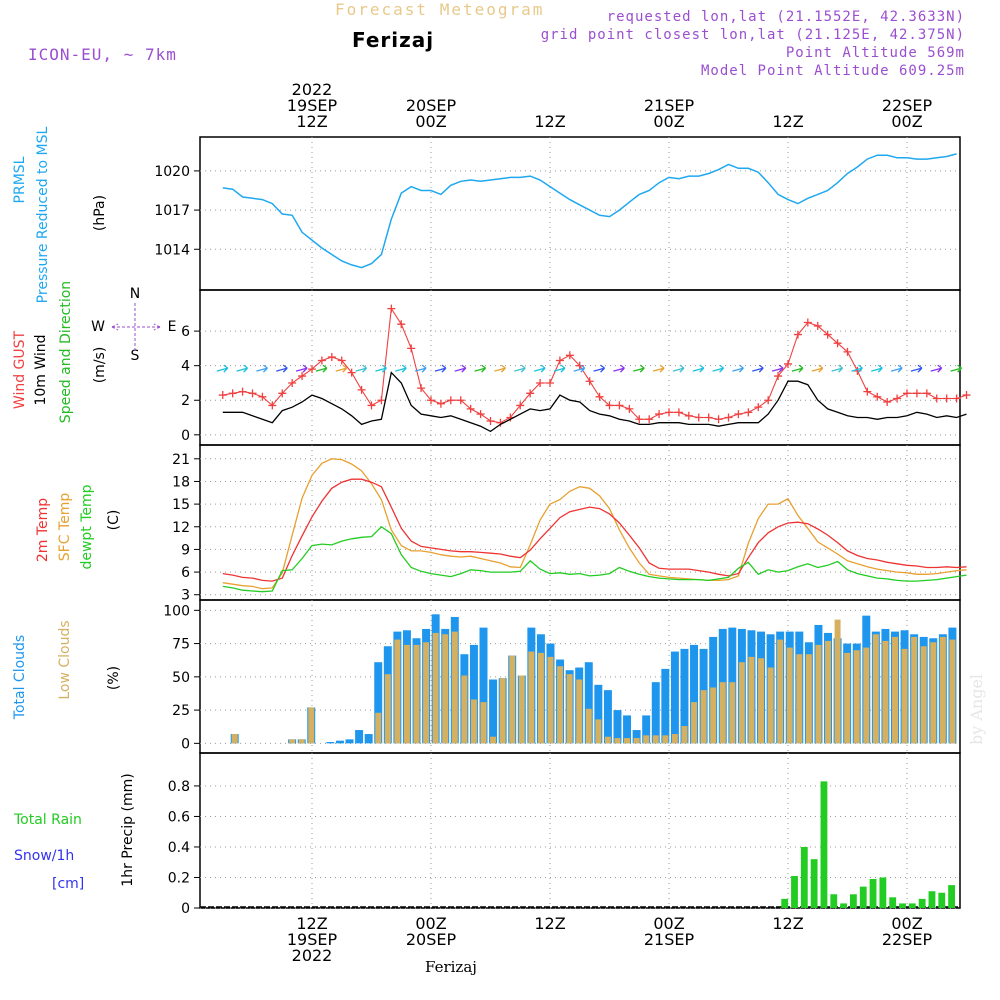  What do you see at coordinates (41, 369) in the screenshot?
I see `label-10m-wind: 10m Wind` at bounding box center [41, 369].